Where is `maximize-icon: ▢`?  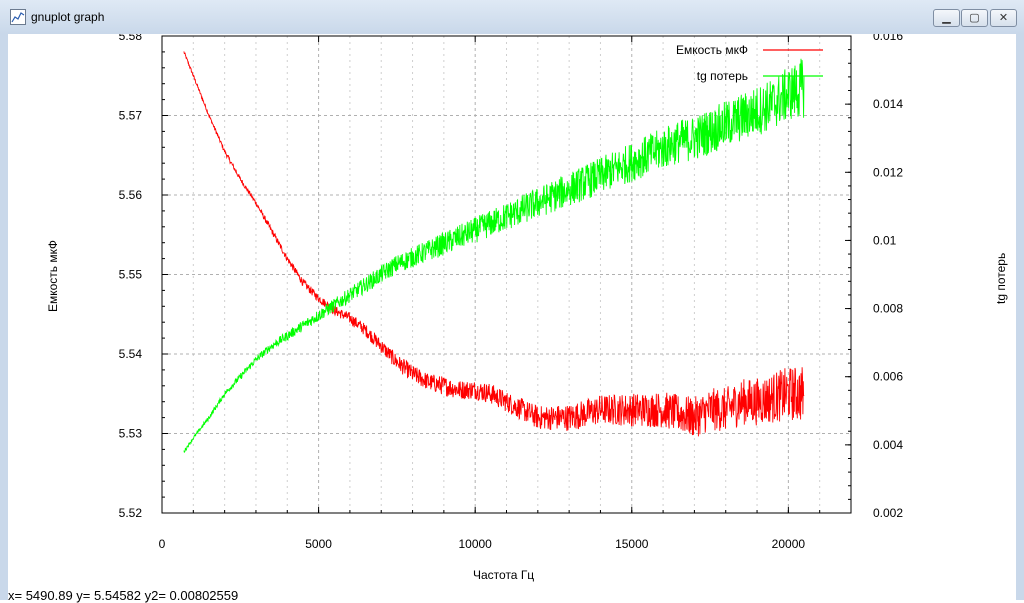 maximize-icon: ▢ is located at coordinates (974, 18).